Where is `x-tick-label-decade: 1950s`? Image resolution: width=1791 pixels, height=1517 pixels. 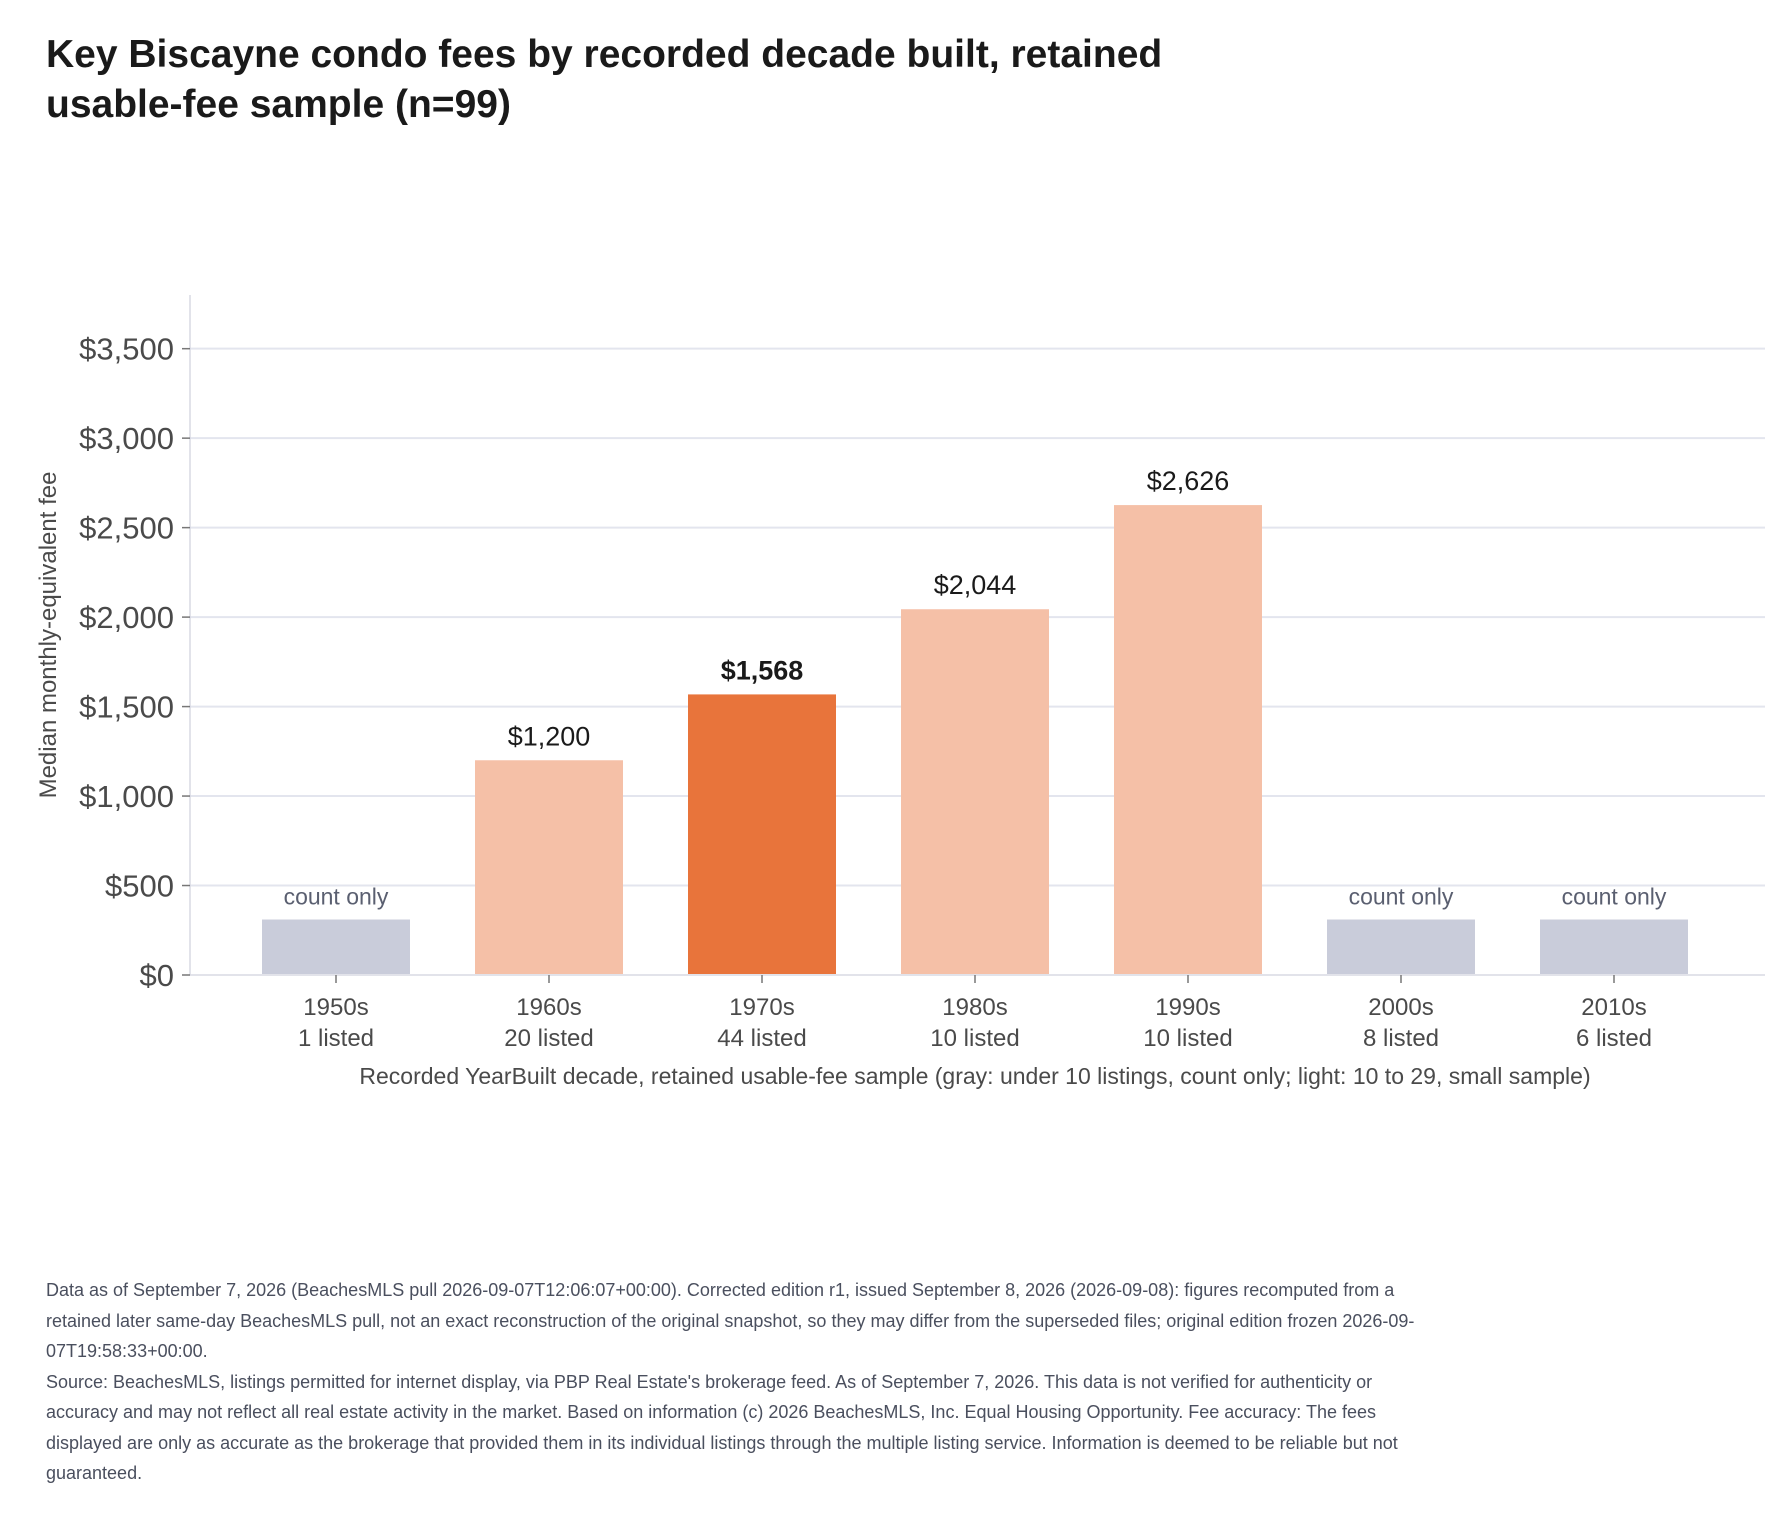
x-tick-label-decade: 1950s is located at coordinates (335, 1007).